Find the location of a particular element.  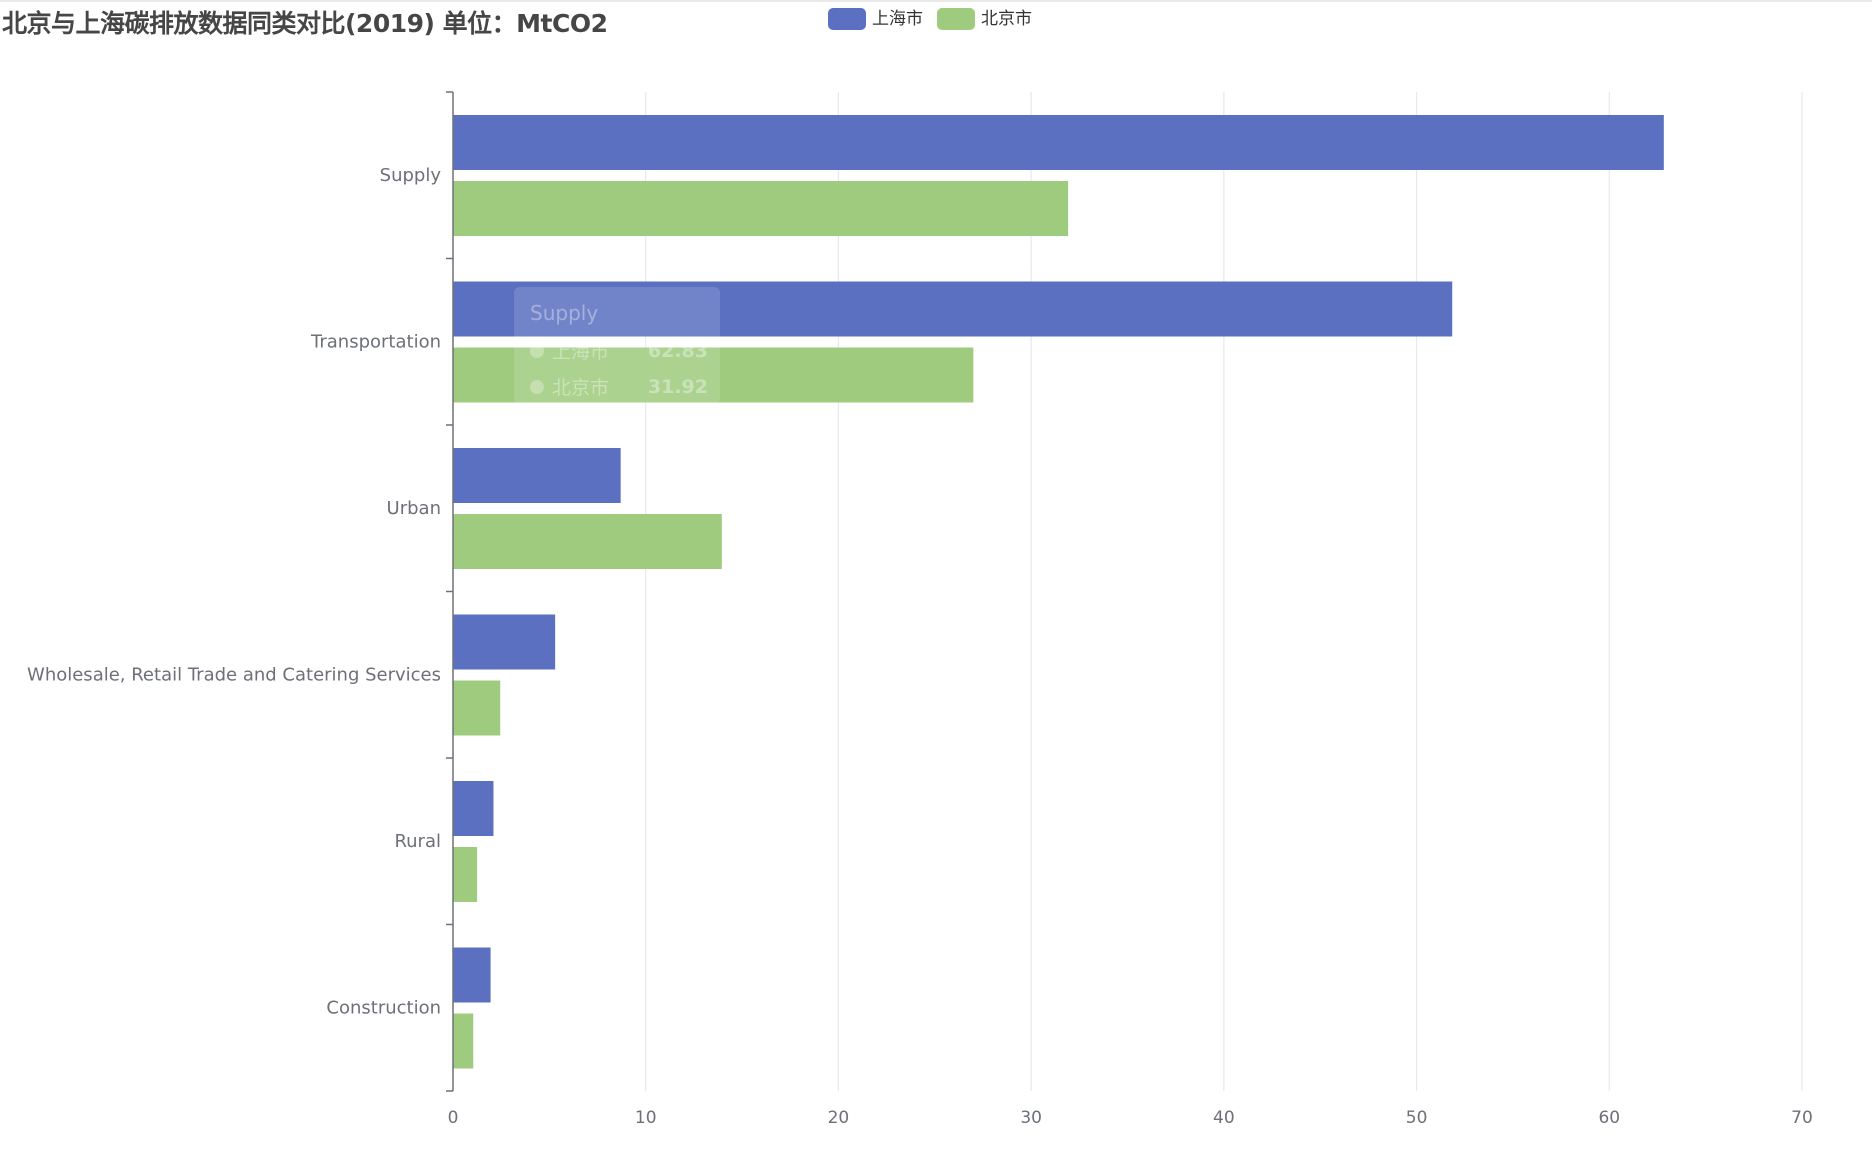

x-tick-label: 50 is located at coordinates (1417, 1118).